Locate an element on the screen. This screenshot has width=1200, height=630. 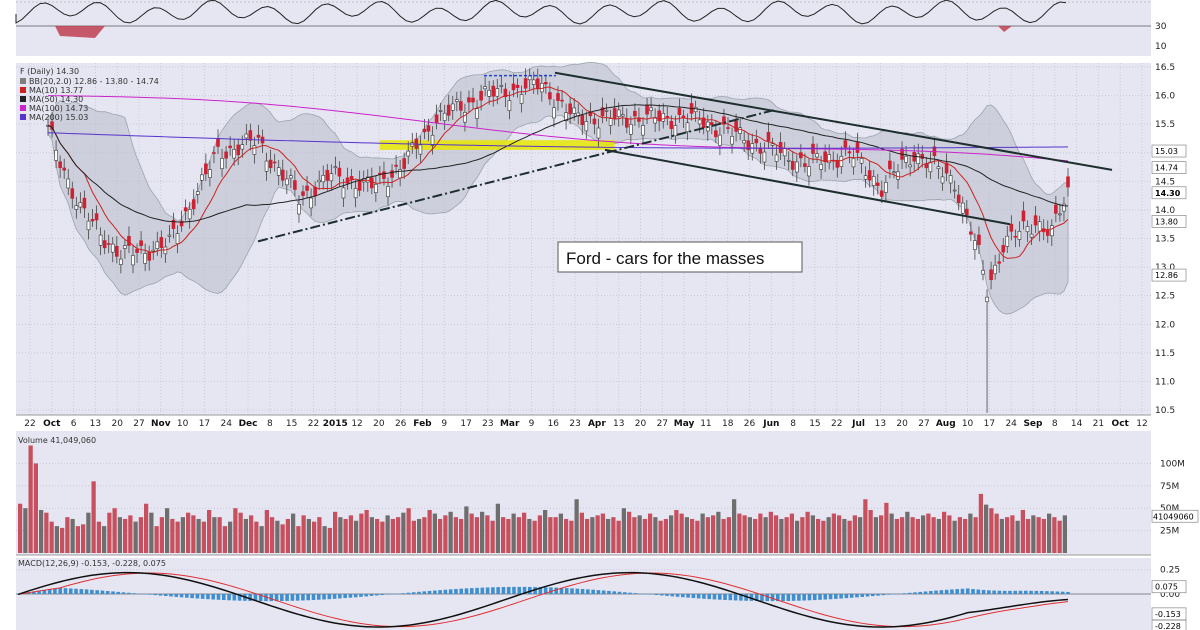
legend-swatch is located at coordinates (23, 108).